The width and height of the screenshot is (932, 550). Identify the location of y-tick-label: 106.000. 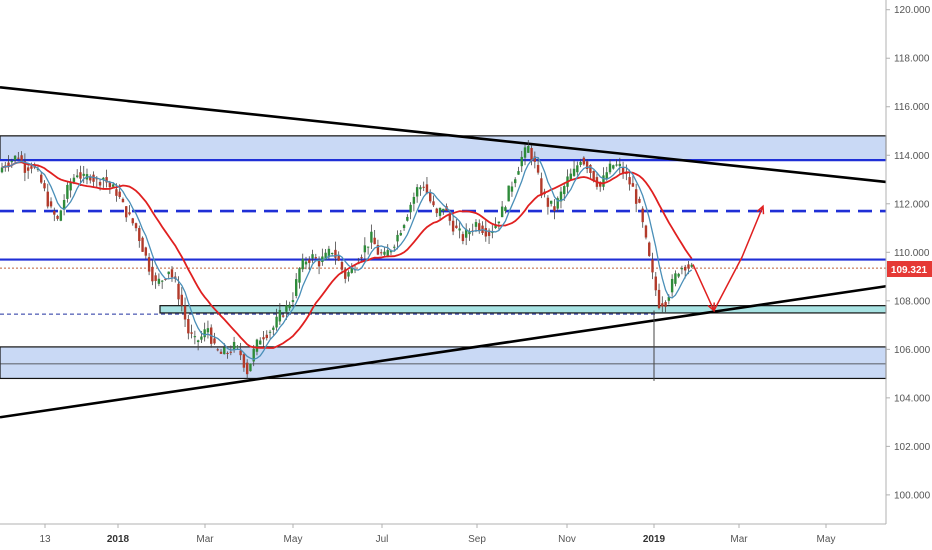
(912, 350).